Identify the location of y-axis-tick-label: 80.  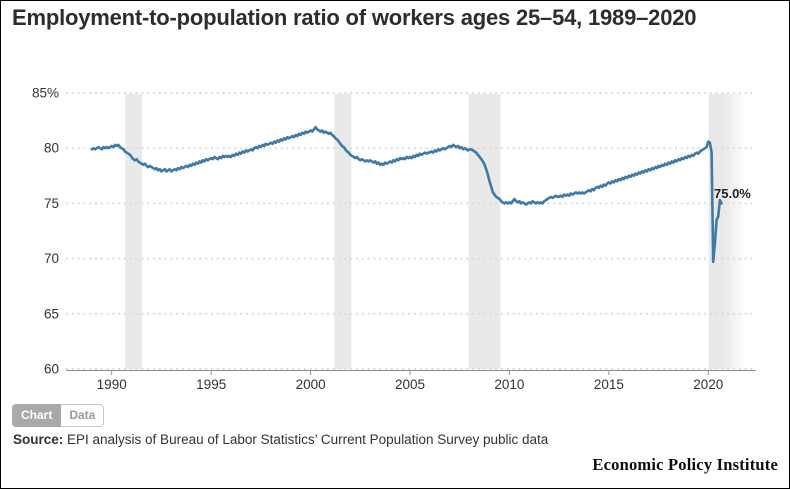
(51, 148).